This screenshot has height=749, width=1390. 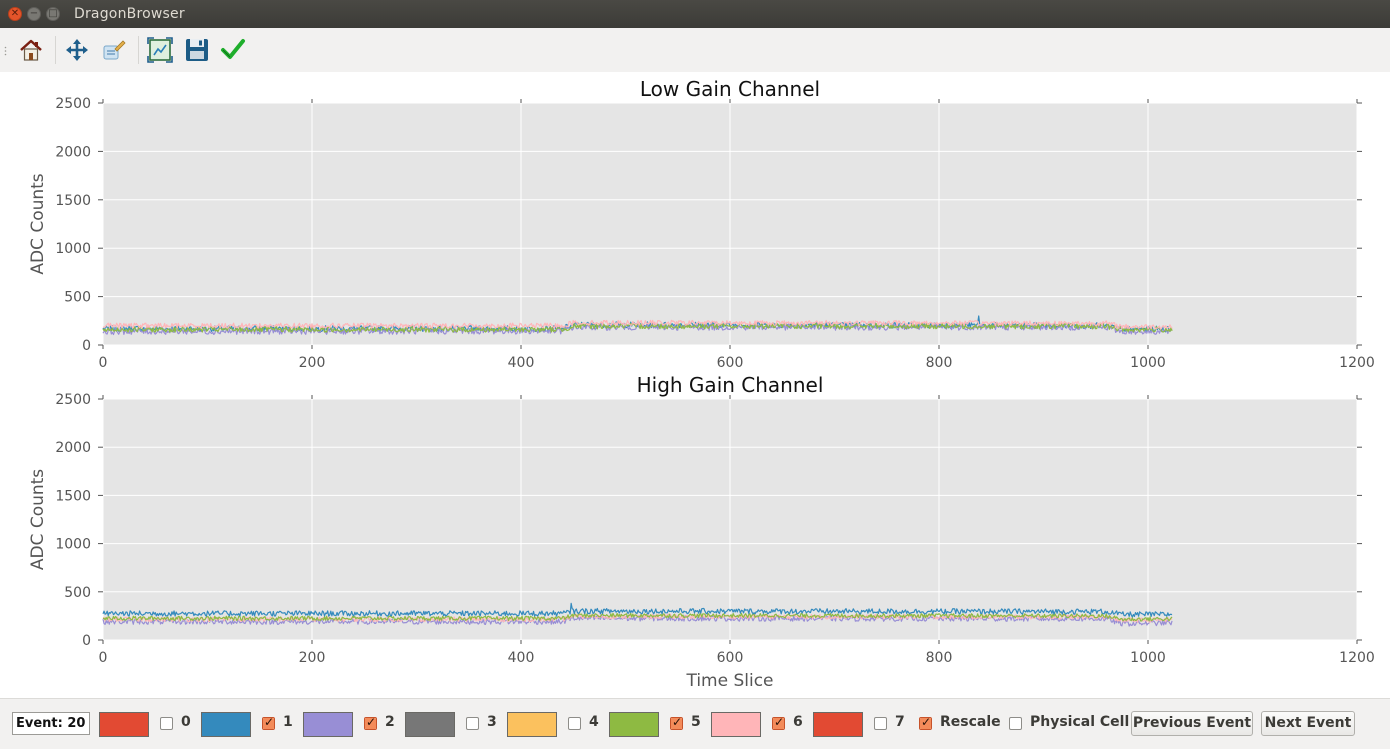 What do you see at coordinates (430, 724) in the screenshot?
I see `channel-3-color` at bounding box center [430, 724].